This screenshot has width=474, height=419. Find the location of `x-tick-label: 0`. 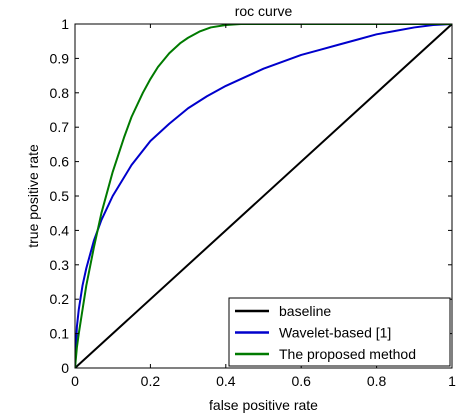

x-tick-label: 0 is located at coordinates (75, 381).